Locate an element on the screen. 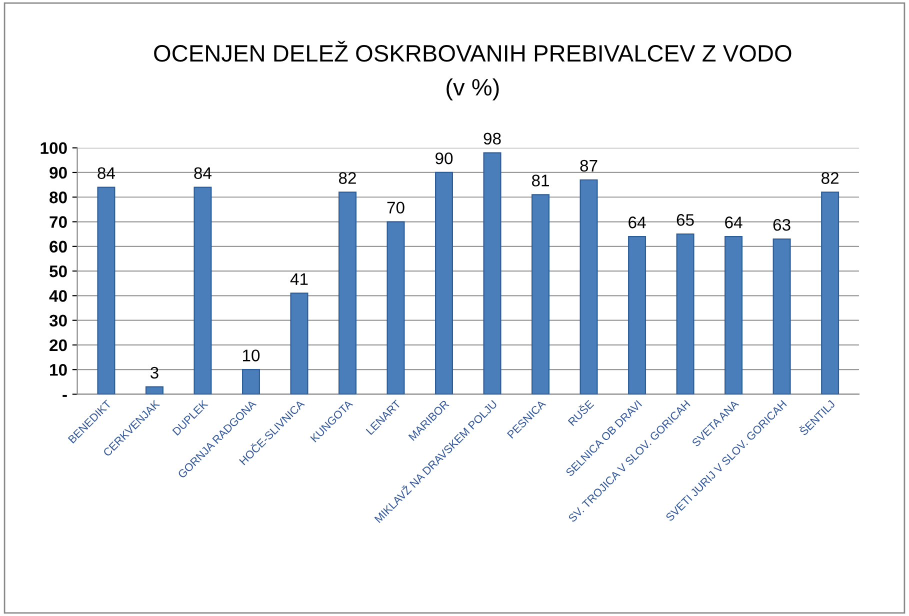 The width and height of the screenshot is (909, 616). data-label: 3 is located at coordinates (154, 372).